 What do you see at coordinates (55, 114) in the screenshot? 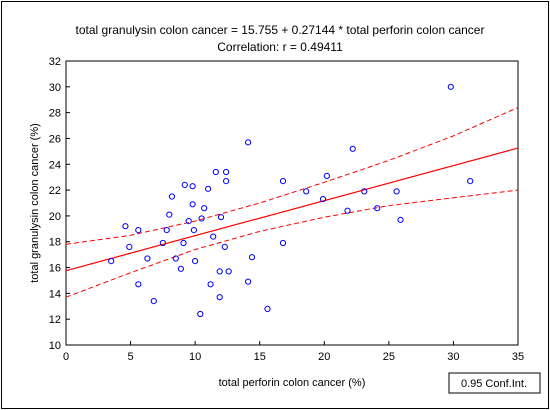
I see `y-tick-label: 28` at bounding box center [55, 114].